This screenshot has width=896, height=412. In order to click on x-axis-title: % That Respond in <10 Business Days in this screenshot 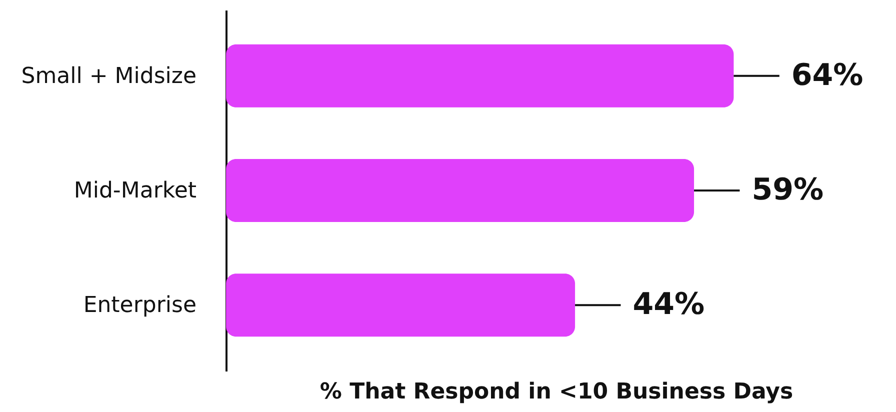, I will do `click(557, 392)`.